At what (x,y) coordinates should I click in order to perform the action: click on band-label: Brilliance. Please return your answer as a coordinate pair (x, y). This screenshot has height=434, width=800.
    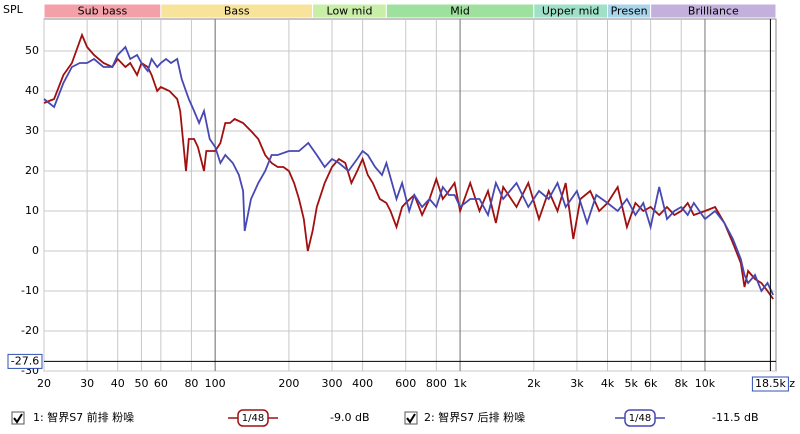
    Looking at the image, I should click on (713, 11).